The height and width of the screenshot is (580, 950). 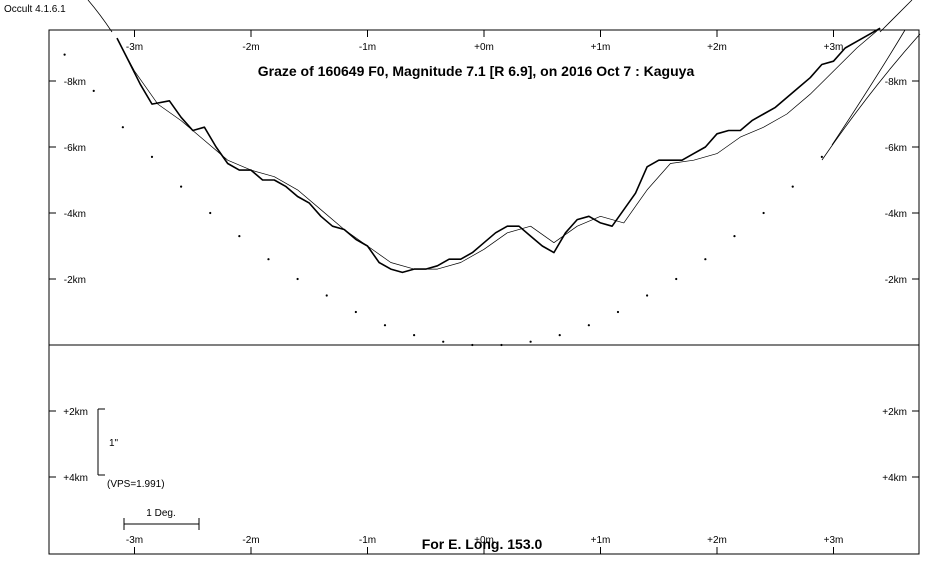 What do you see at coordinates (834, 540) in the screenshot?
I see `x-tick-label-bottom: +3m` at bounding box center [834, 540].